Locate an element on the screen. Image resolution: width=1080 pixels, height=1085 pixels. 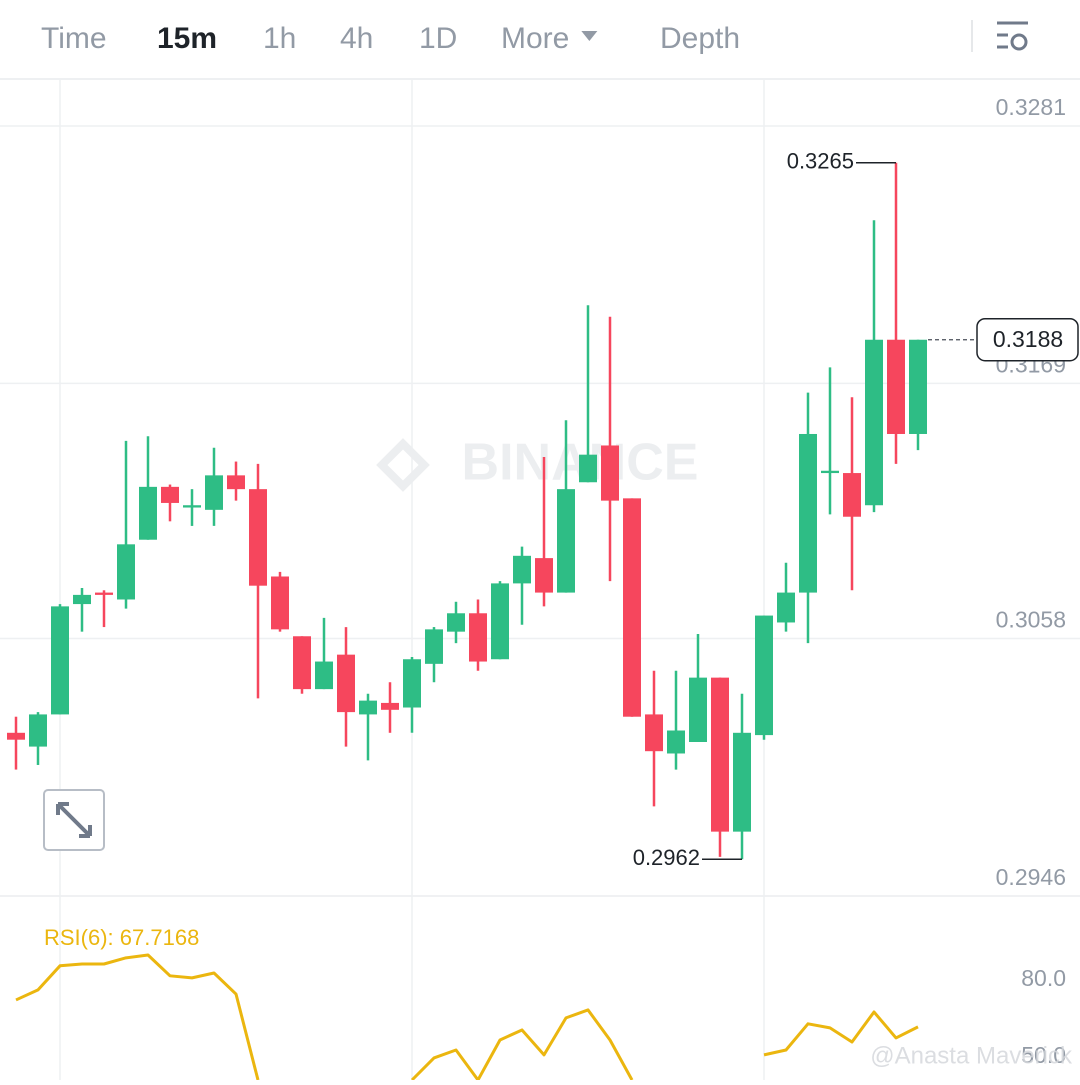
tab: 15m is located at coordinates (187, 38).